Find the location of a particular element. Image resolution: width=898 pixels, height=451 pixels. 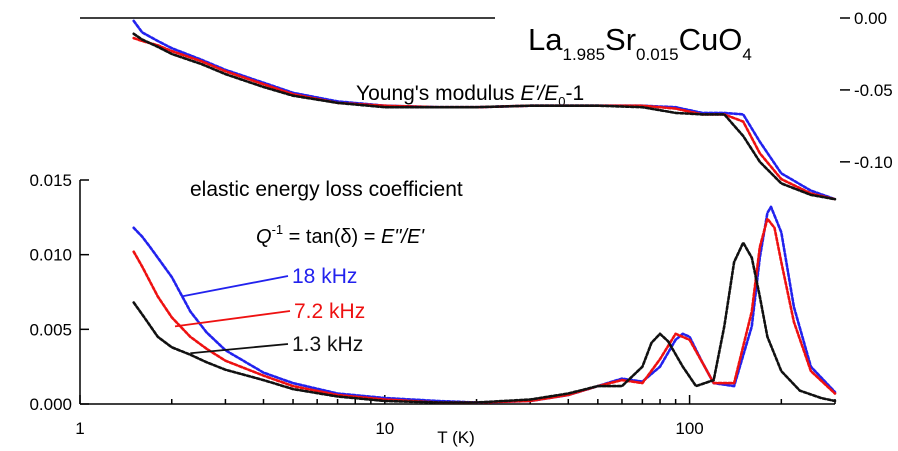

top-label-suffix: -1 is located at coordinates (574, 93).